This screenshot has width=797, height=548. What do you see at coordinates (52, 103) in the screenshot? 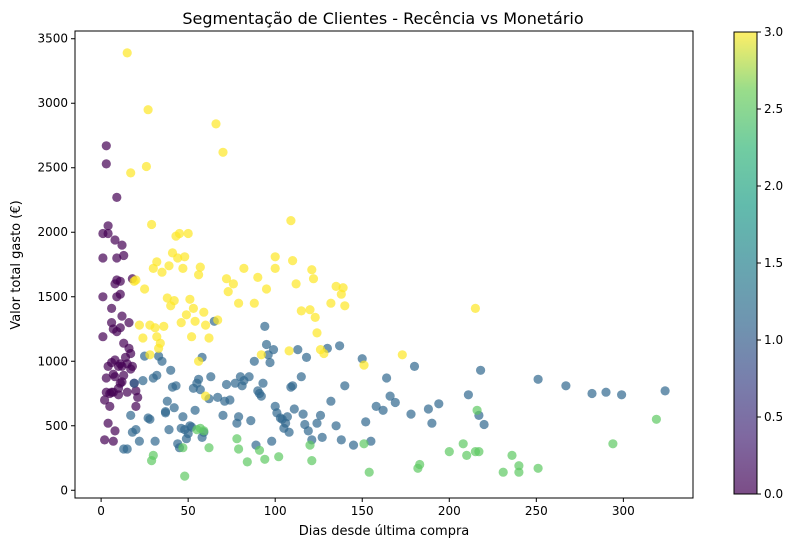
I see `y-tick-label: 3000` at bounding box center [52, 103].